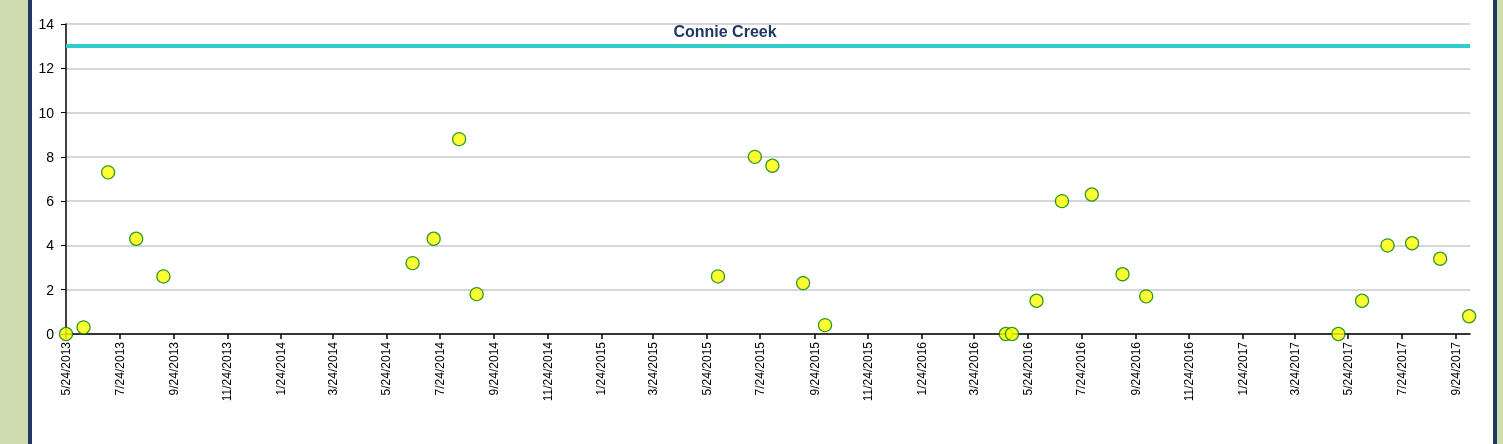 The height and width of the screenshot is (444, 1503). Describe the element at coordinates (173, 368) in the screenshot. I see `x-tick-label: 9/24/2013` at that location.